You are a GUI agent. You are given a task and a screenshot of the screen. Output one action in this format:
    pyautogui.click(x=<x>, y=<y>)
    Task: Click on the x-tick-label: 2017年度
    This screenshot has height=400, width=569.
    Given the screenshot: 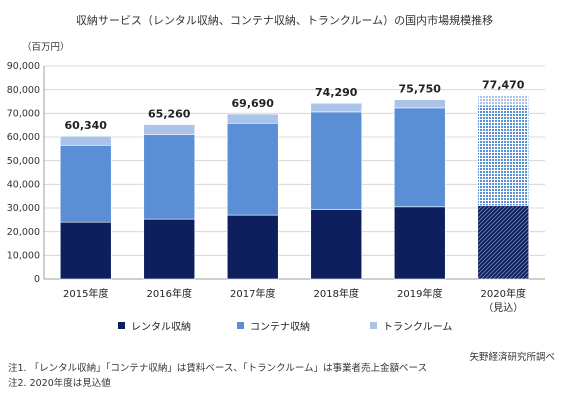 What is the action you would take?
    pyautogui.click(x=252, y=293)
    